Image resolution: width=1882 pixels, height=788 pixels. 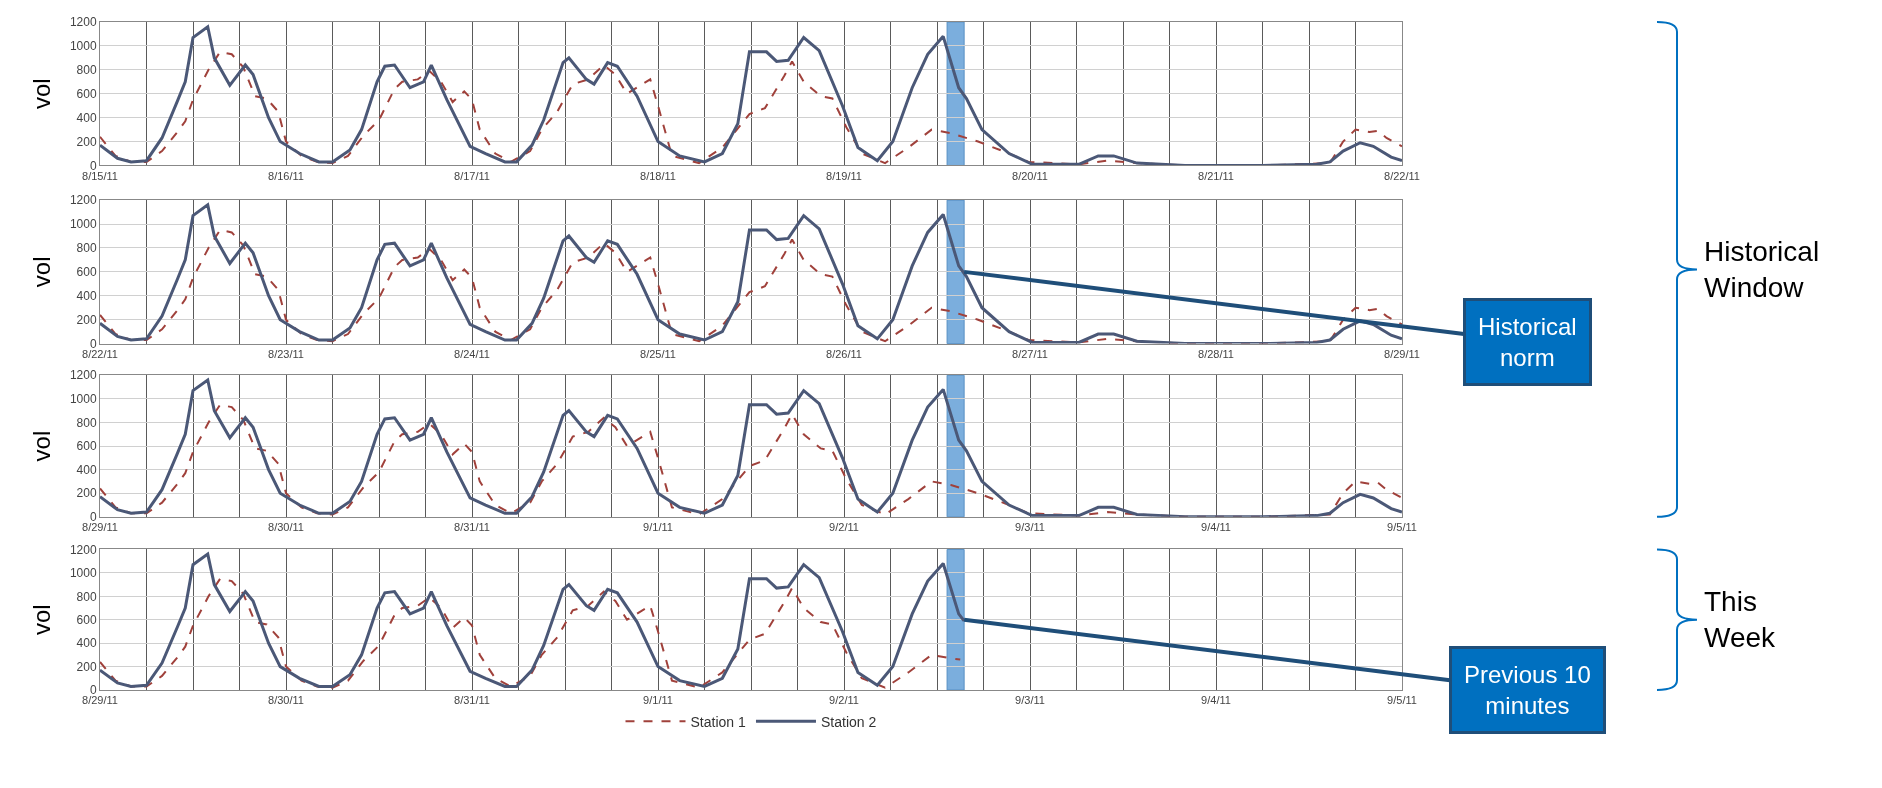 I want to click on x-tick-label: 8/25/11, so click(x=658, y=353).